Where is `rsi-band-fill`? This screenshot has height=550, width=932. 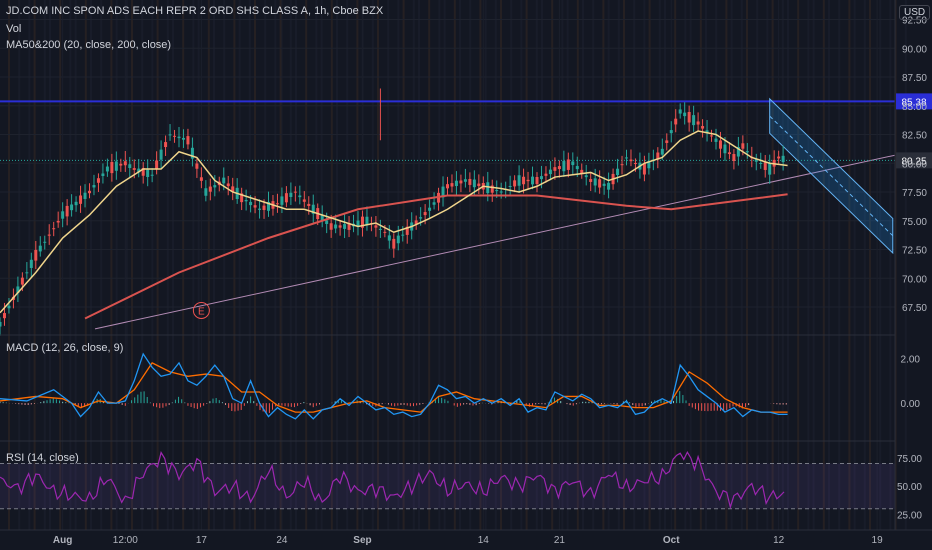 rsi-band-fill is located at coordinates (447, 486).